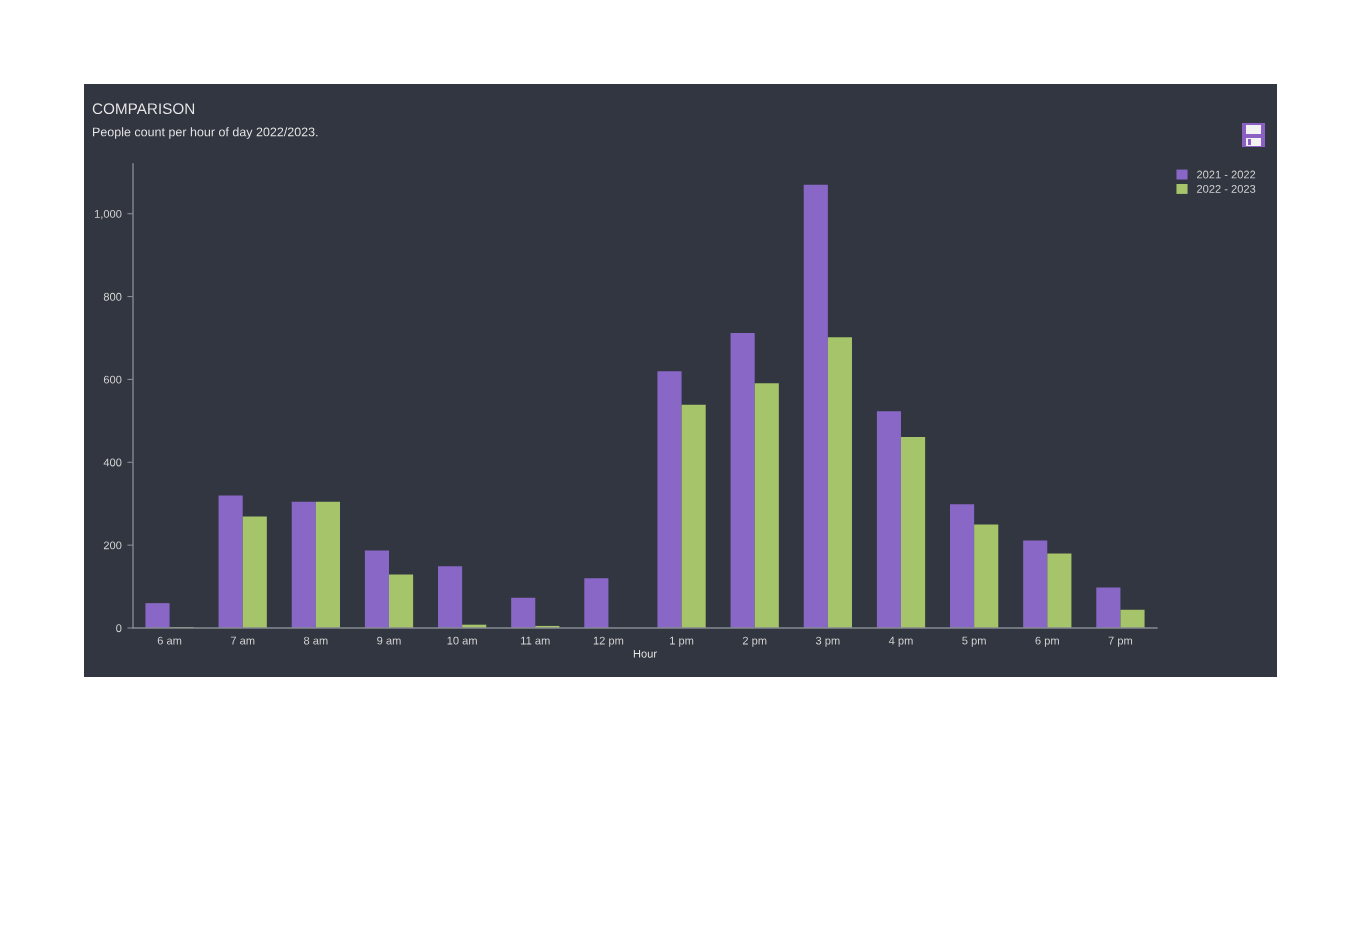  Describe the element at coordinates (242, 640) in the screenshot. I see `x-tick-label: 7 am` at that location.